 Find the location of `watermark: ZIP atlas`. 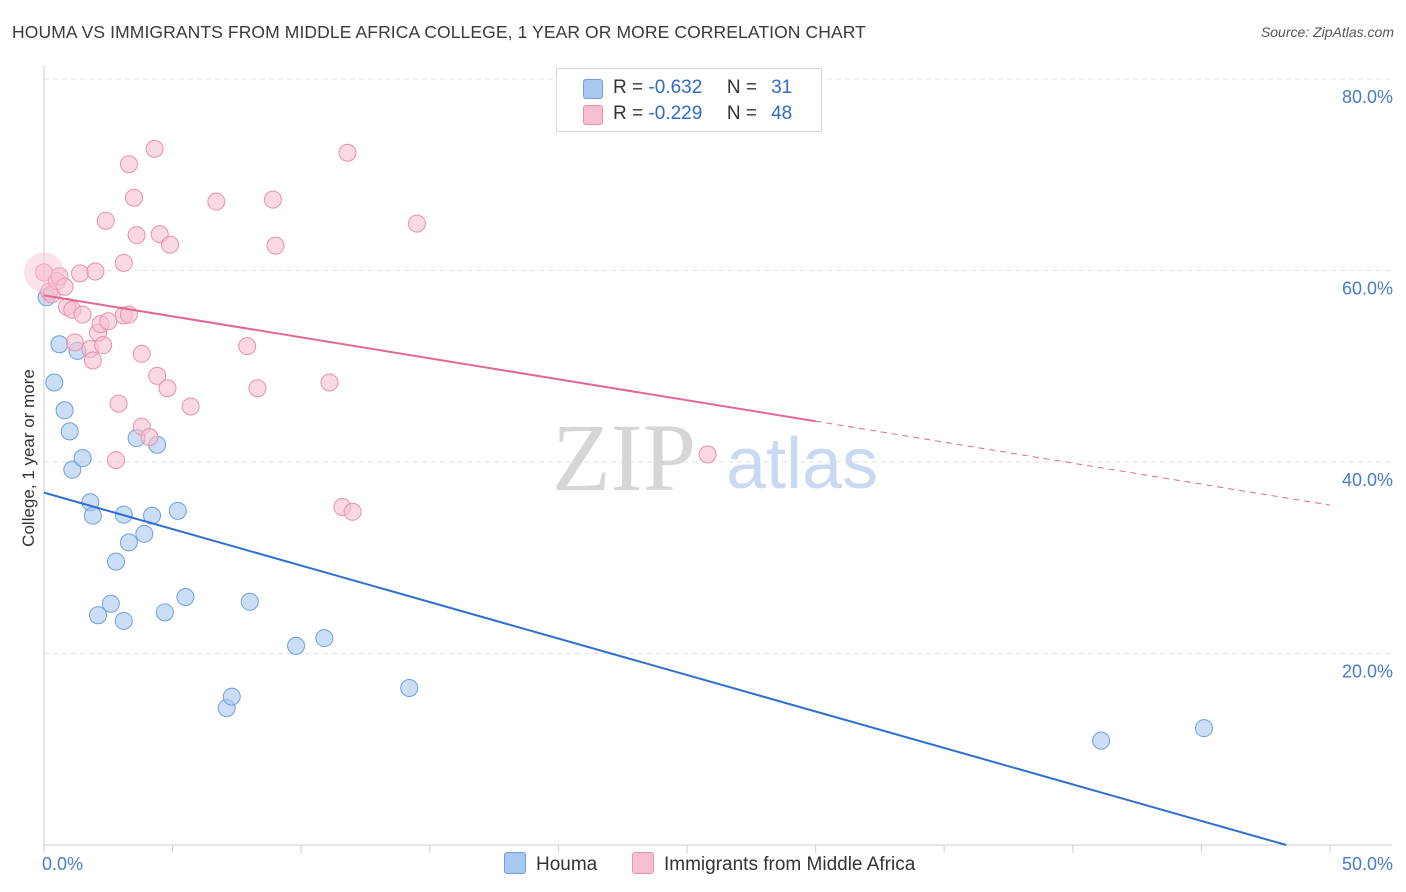

watermark: ZIP atlas is located at coordinates (715, 457).